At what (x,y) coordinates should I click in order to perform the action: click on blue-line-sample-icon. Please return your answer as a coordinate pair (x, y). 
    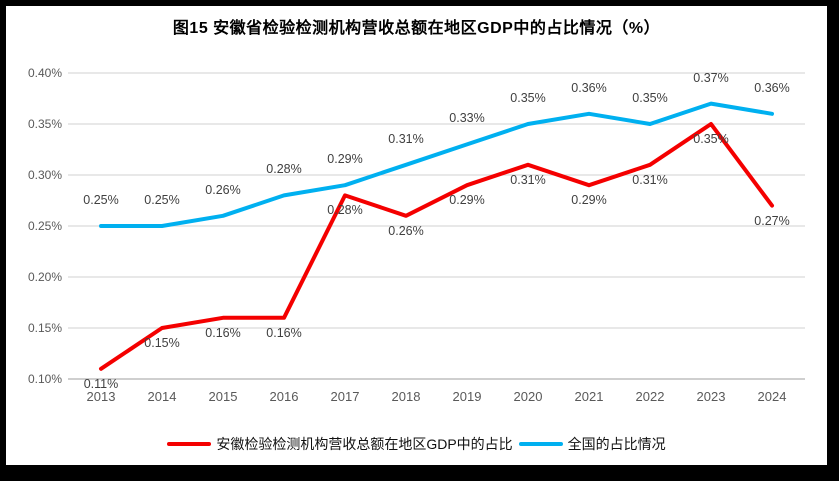
    Looking at the image, I should click on (540, 444).